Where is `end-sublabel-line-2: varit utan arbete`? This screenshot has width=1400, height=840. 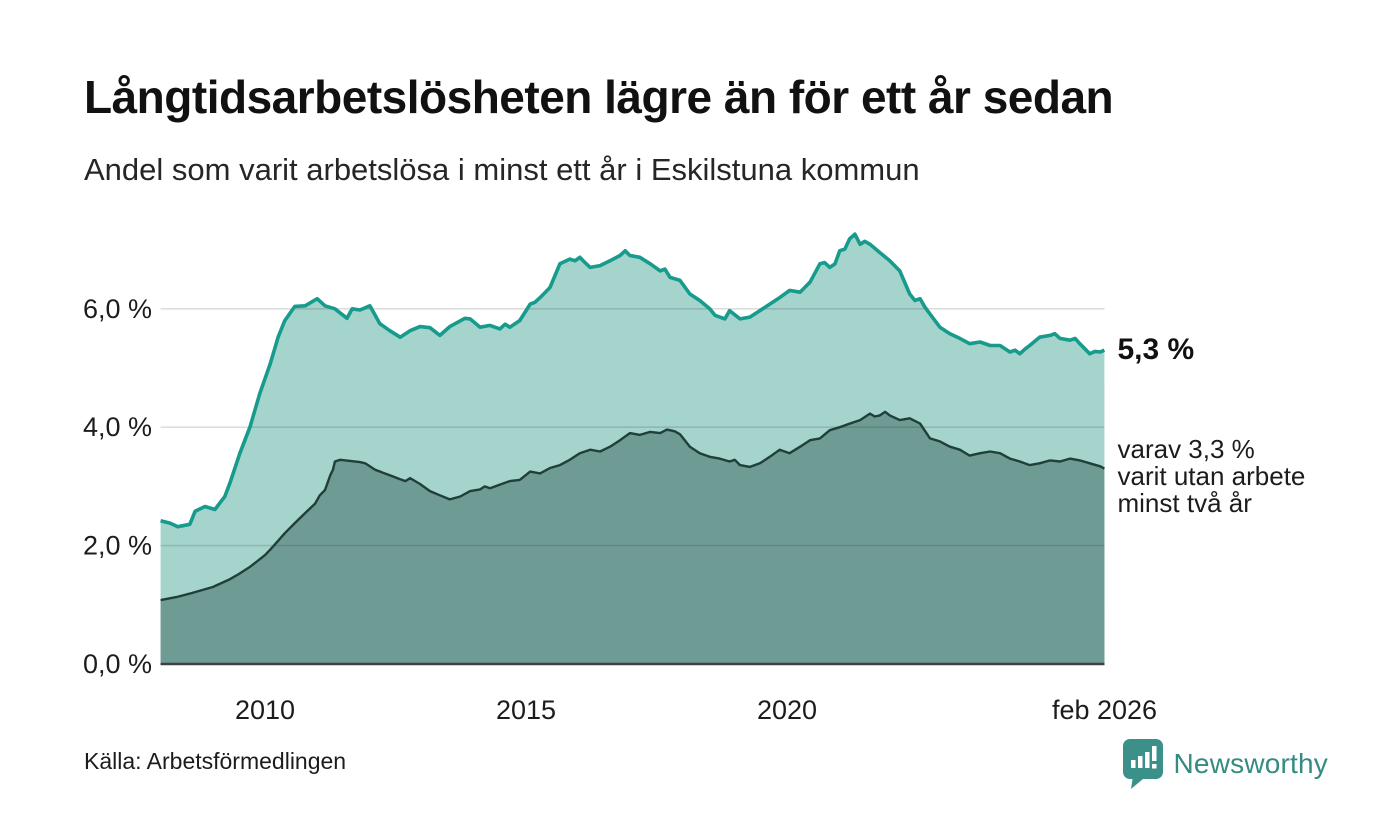
end-sublabel-line-2: varit utan arbete is located at coordinates (1211, 475).